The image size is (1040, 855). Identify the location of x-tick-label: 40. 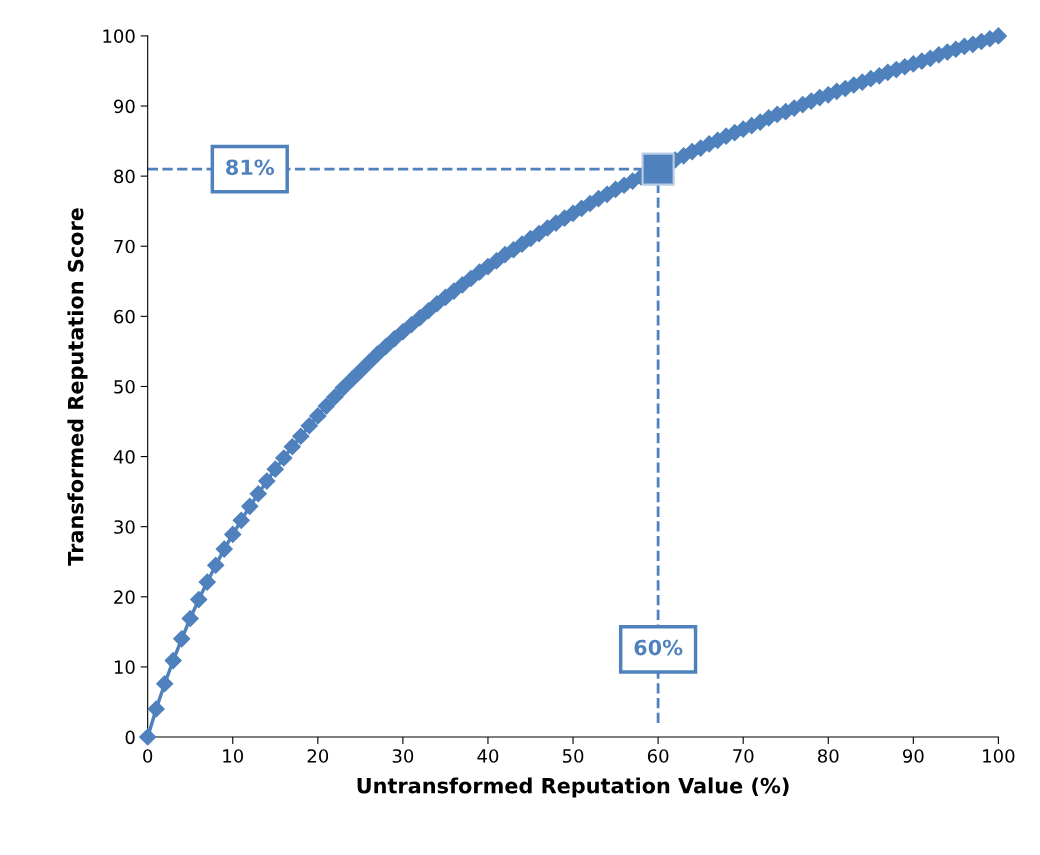
(488, 756).